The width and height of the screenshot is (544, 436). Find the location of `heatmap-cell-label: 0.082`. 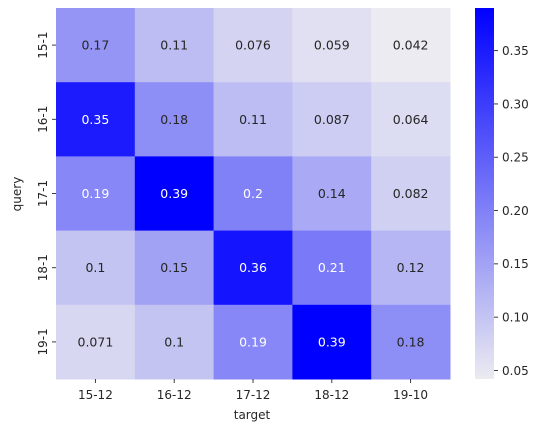

heatmap-cell-label: 0.082 is located at coordinates (411, 193).